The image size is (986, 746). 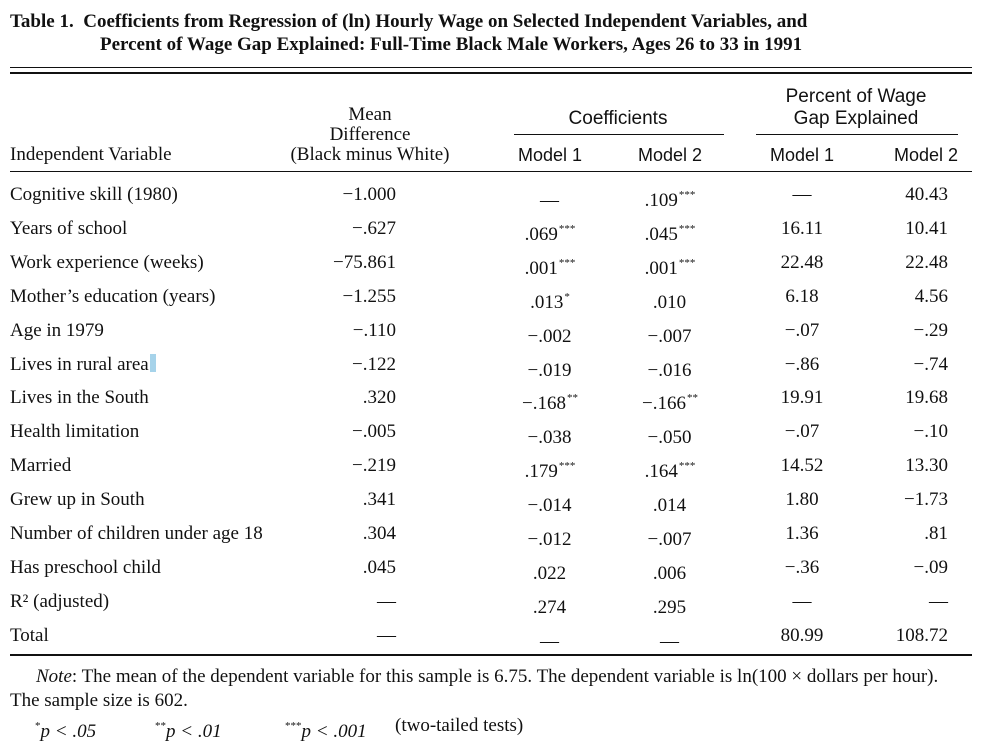 I want to click on cell-coef-m1: −.168**, so click(x=550, y=403).